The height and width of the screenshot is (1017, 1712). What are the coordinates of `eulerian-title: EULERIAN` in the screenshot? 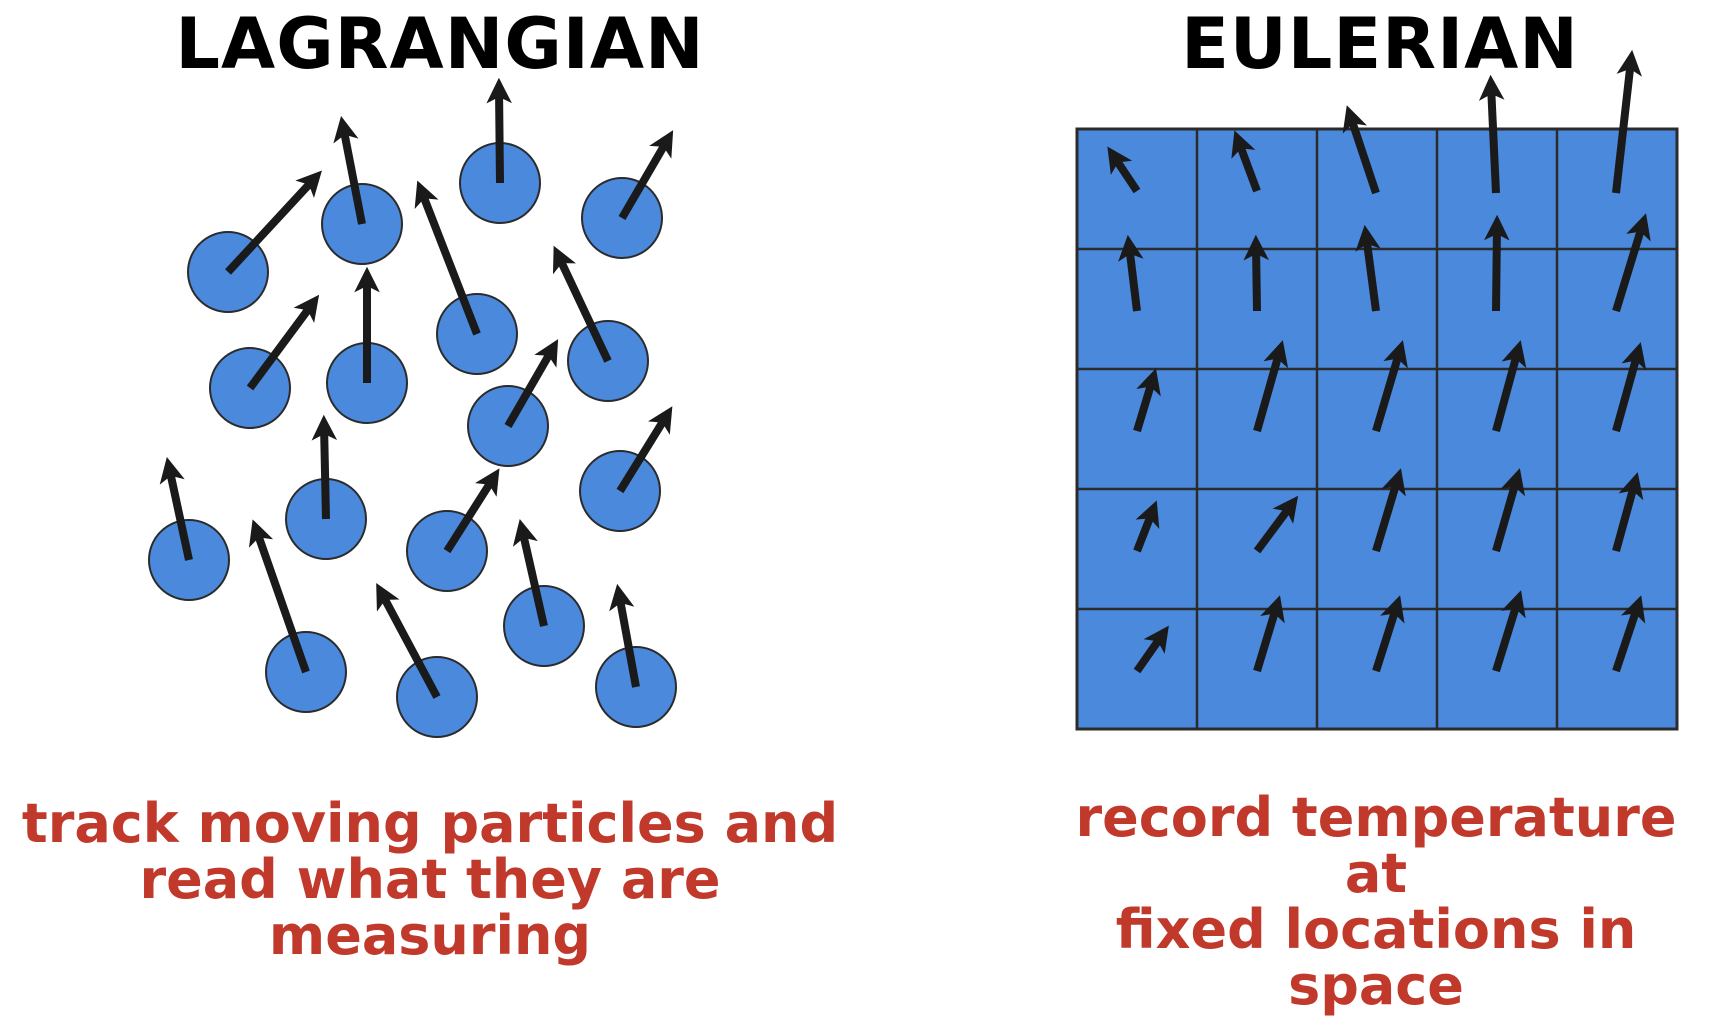 It's located at (1380, 44).